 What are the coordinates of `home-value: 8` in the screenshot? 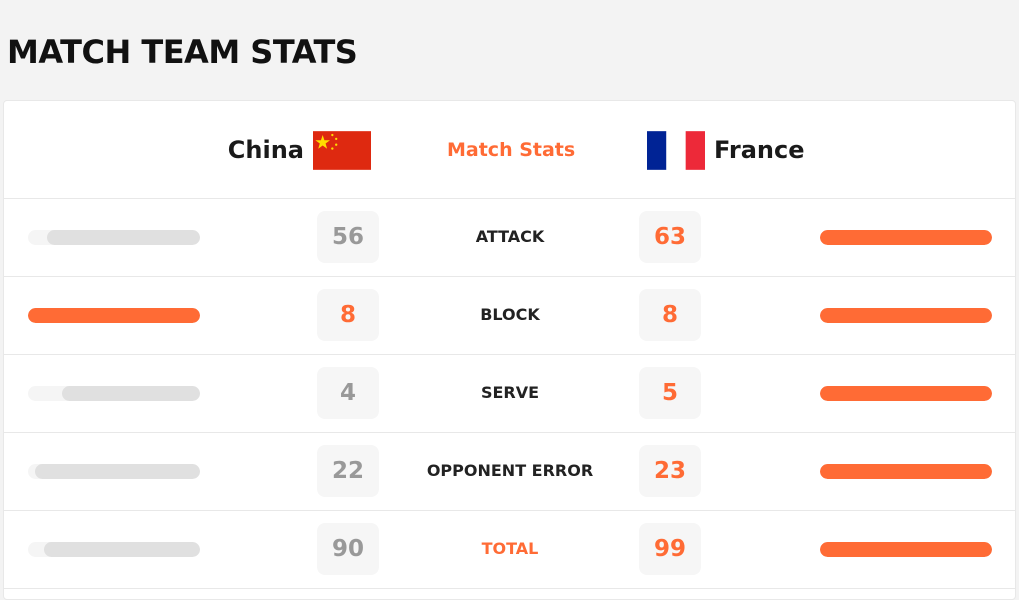 It's located at (348, 315).